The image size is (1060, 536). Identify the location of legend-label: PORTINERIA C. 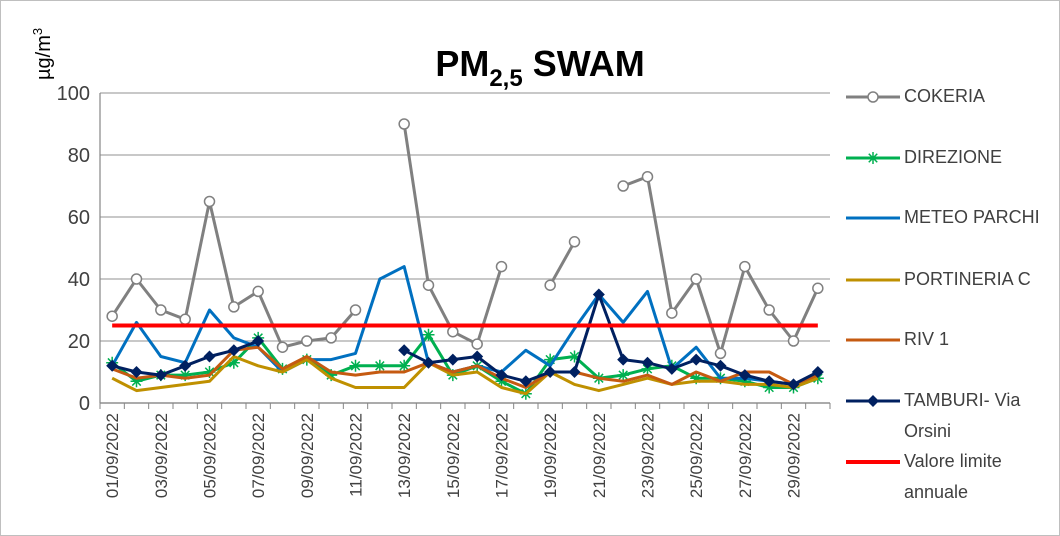
(967, 279).